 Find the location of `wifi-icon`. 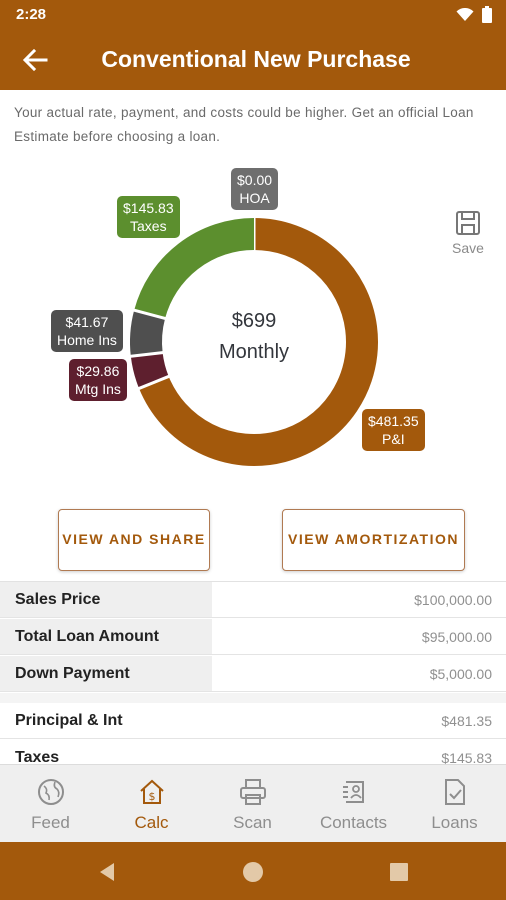

wifi-icon is located at coordinates (465, 14).